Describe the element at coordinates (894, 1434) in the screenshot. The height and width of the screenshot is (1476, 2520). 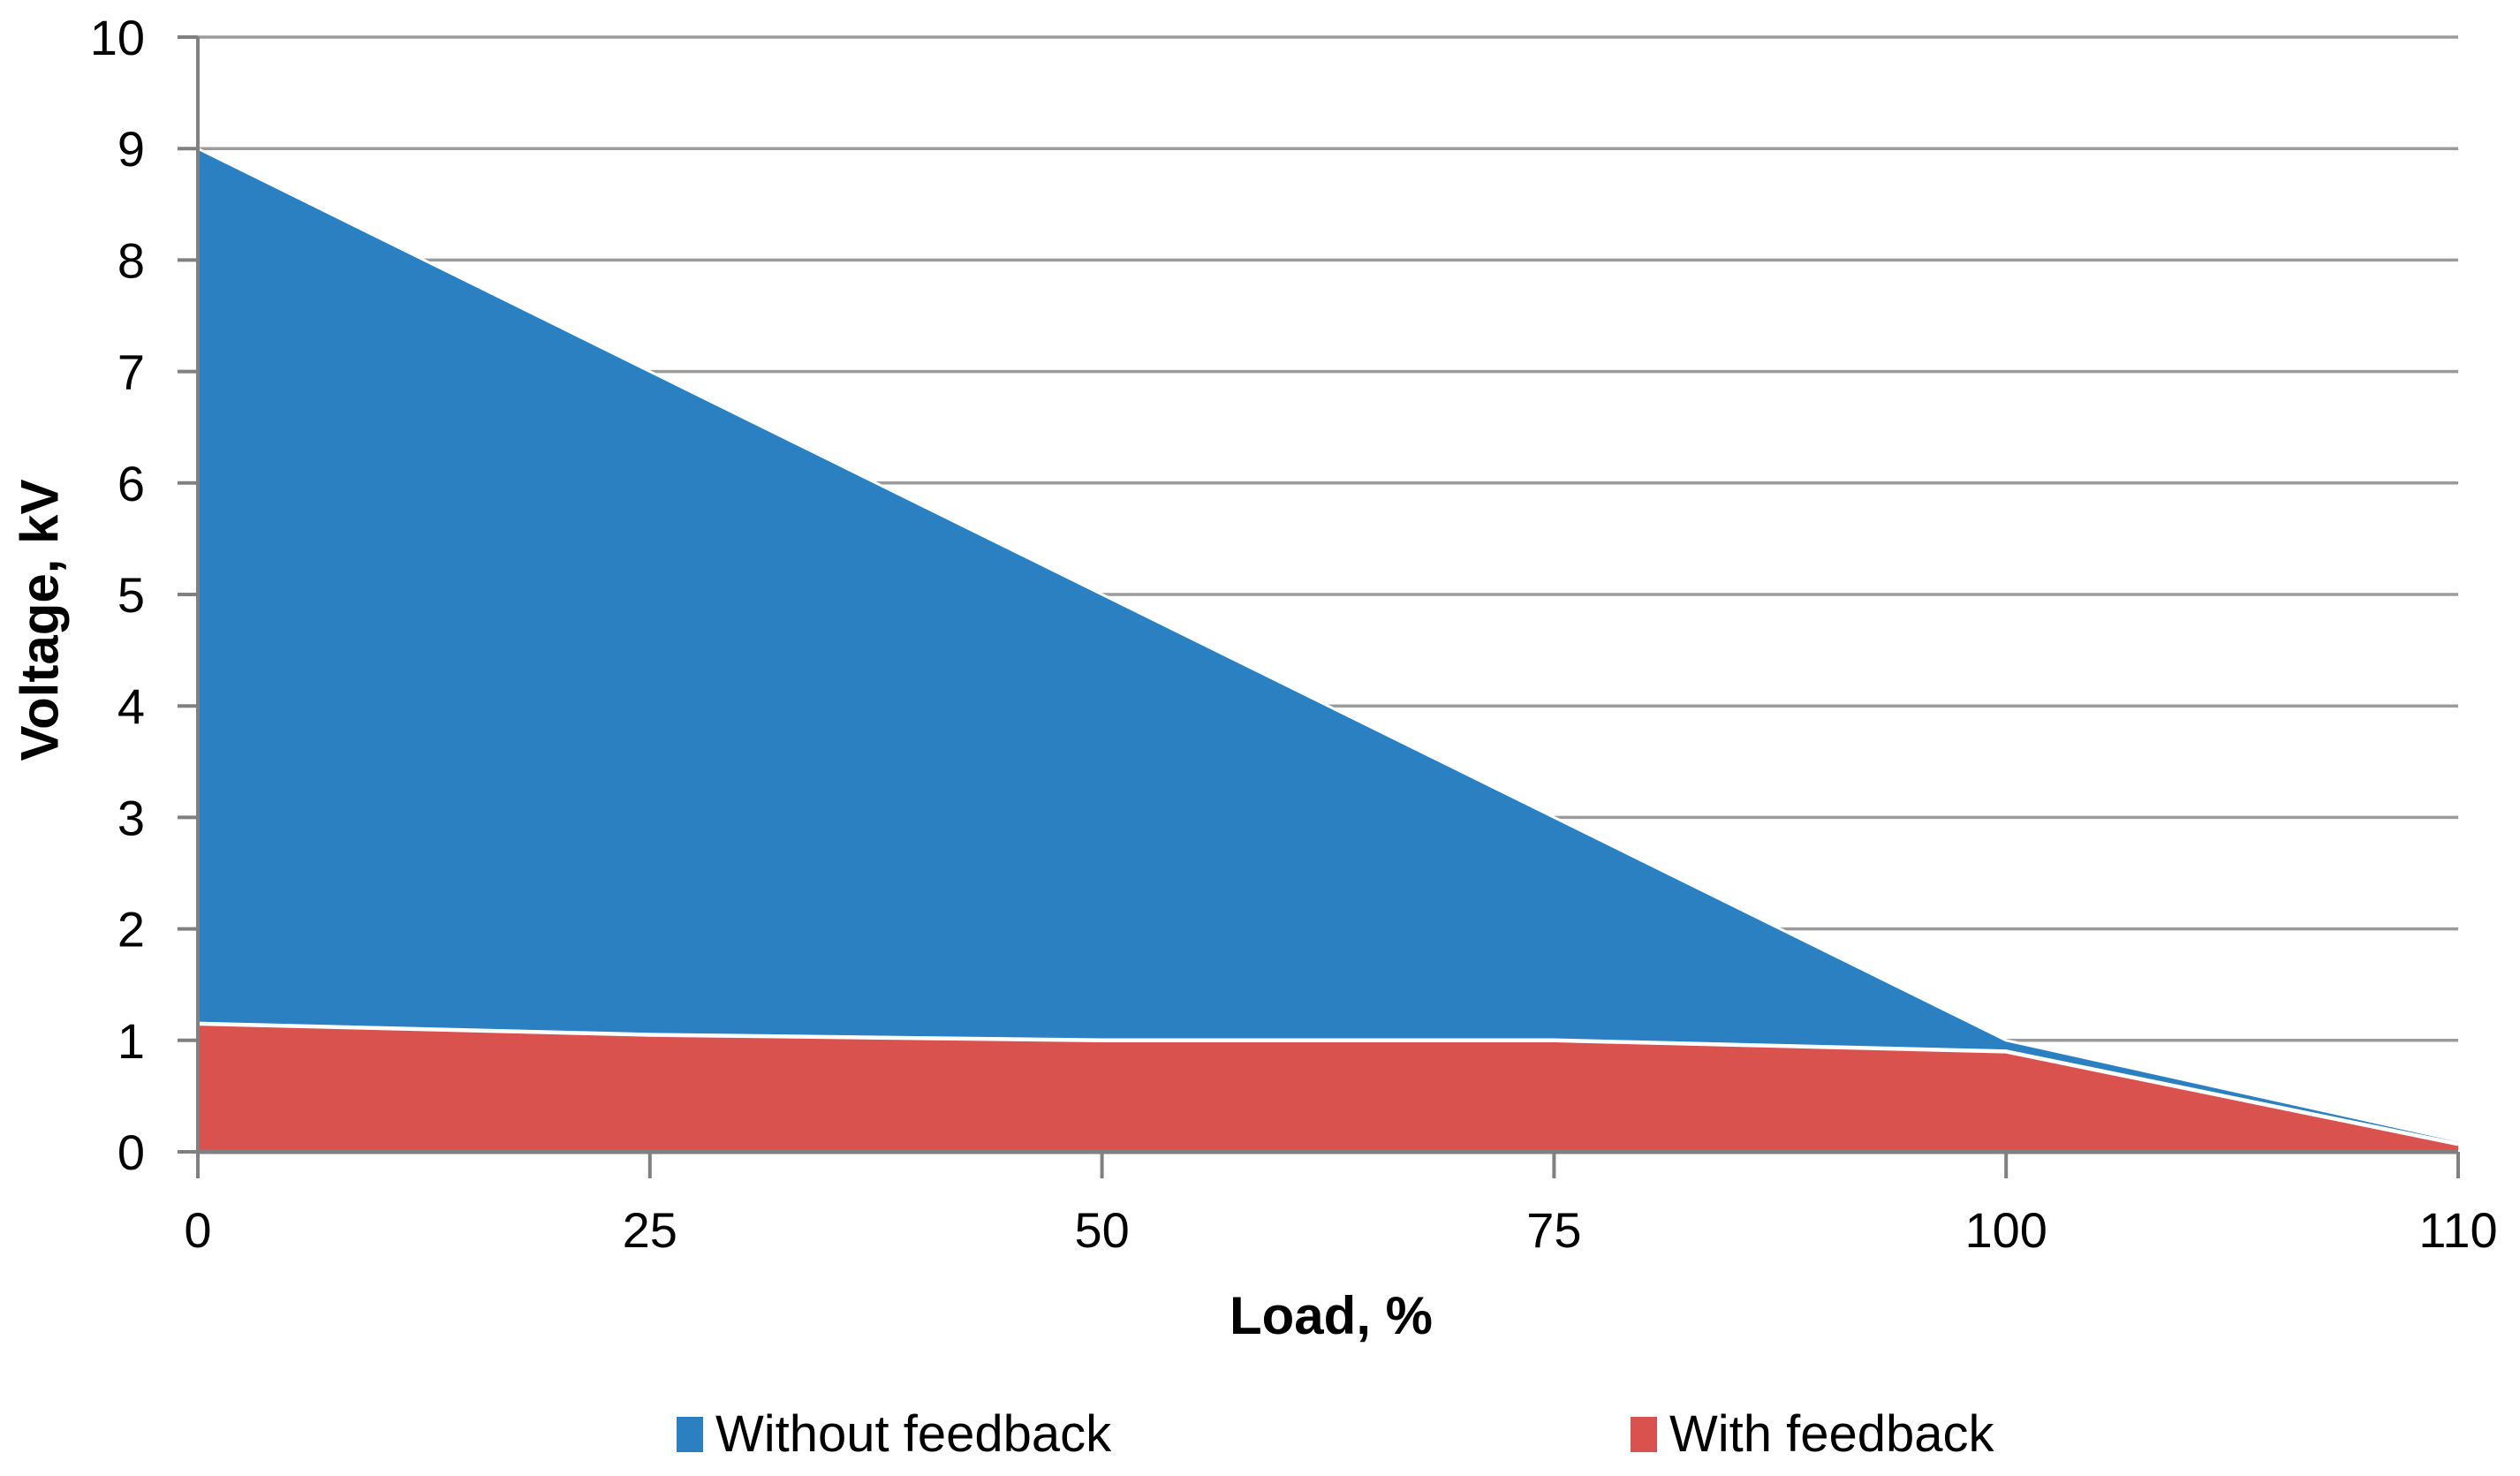
I see `legend-item-without-feedback: Without feedback` at that location.